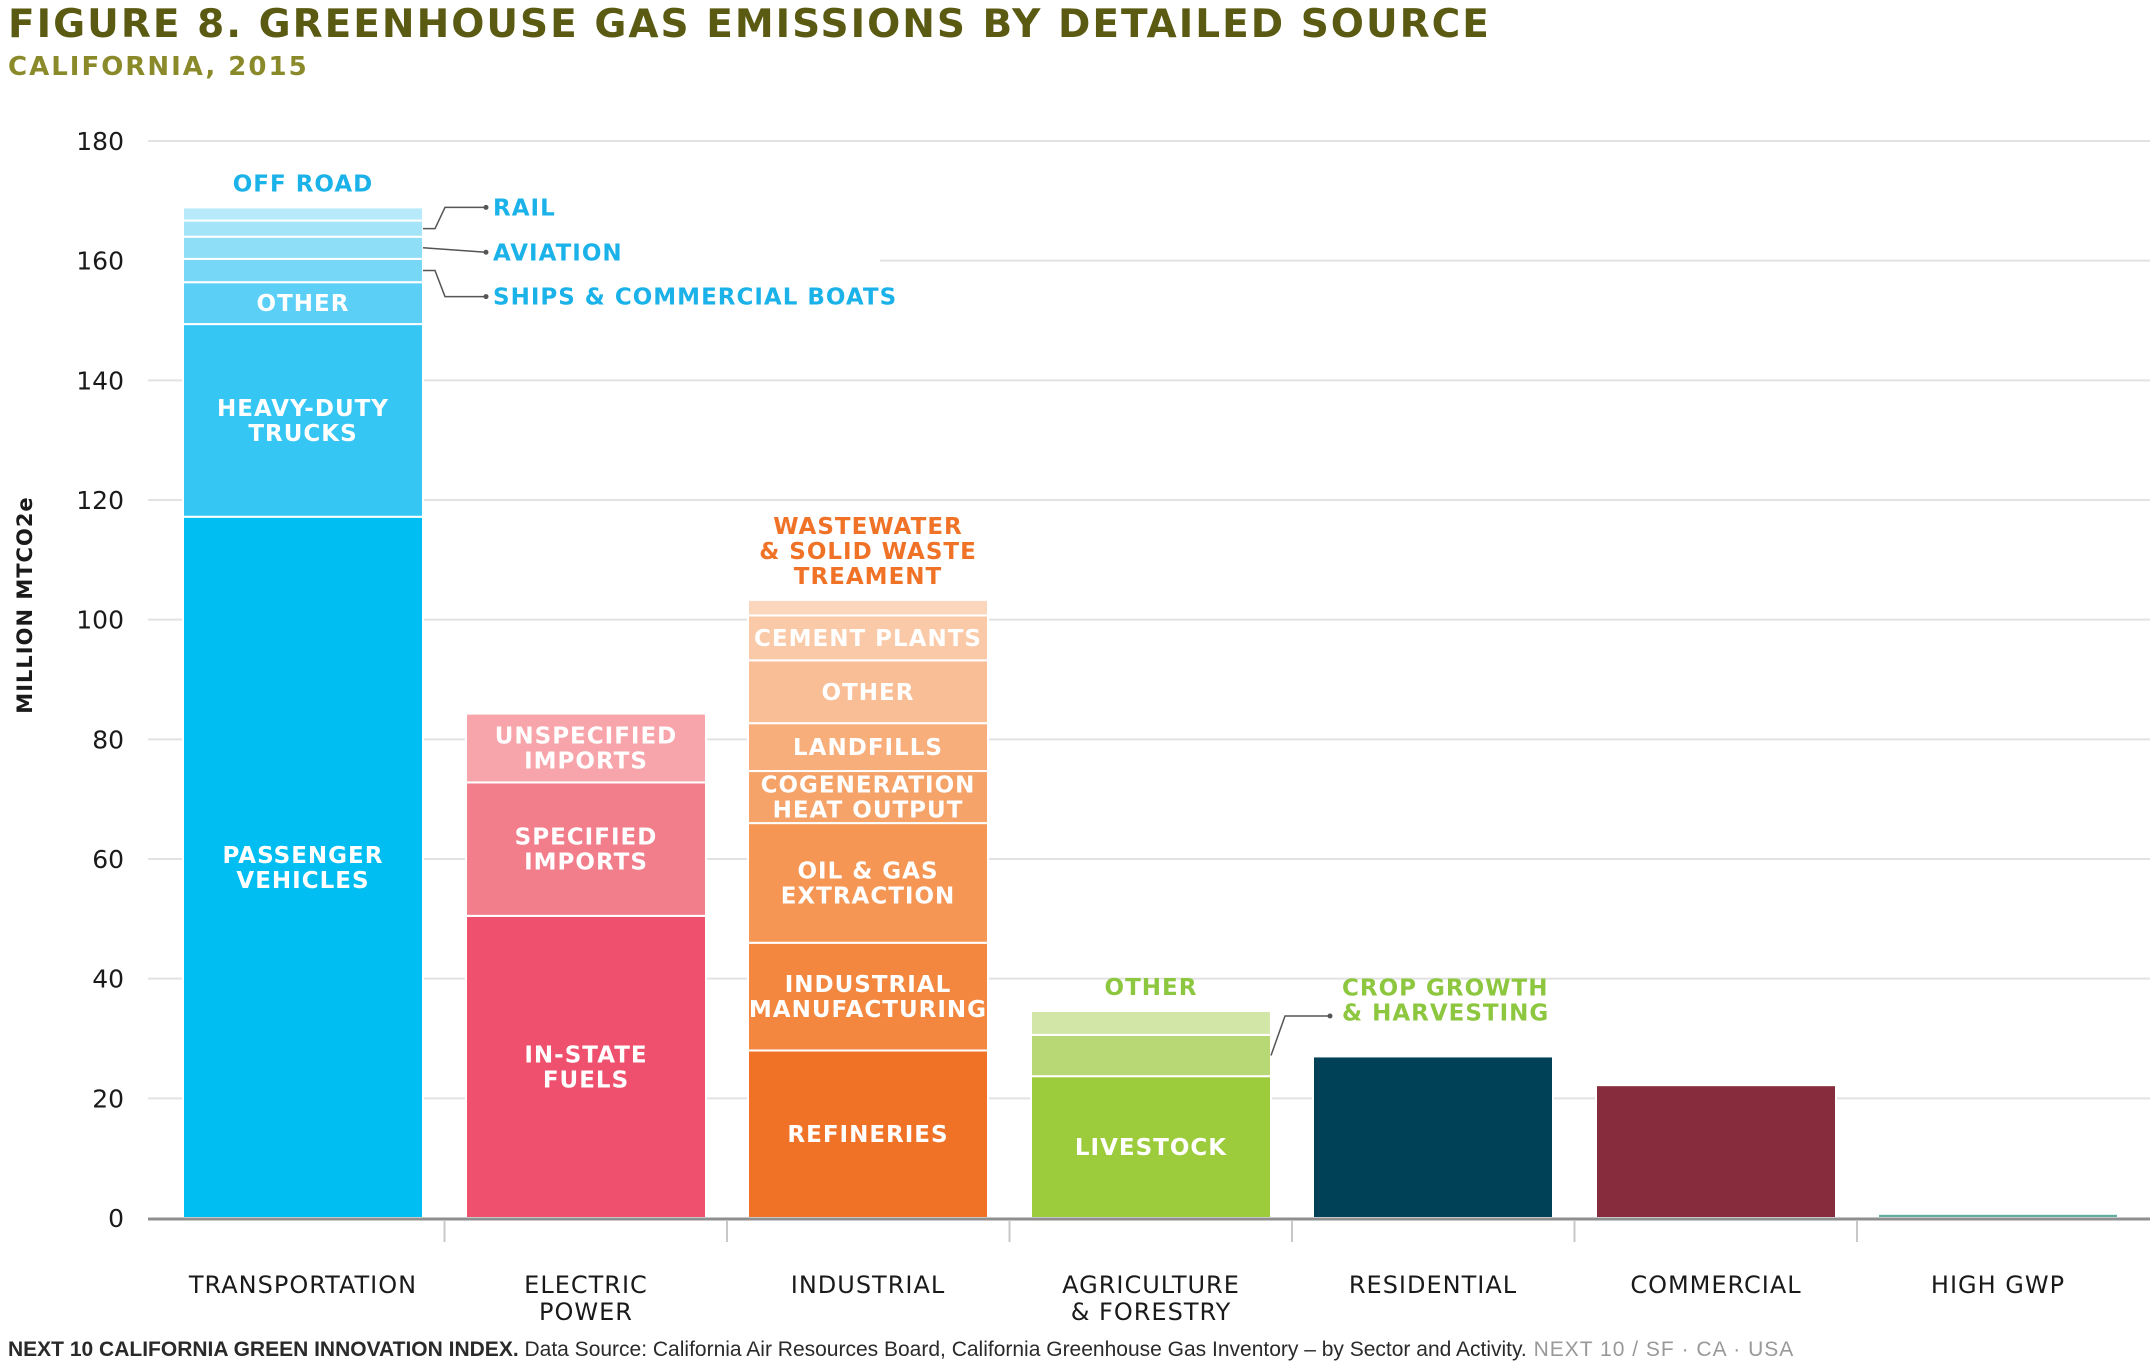  I want to click on segment-label-agriculture-and-forestry-livestock: LIVESTOCK, so click(1151, 1148).